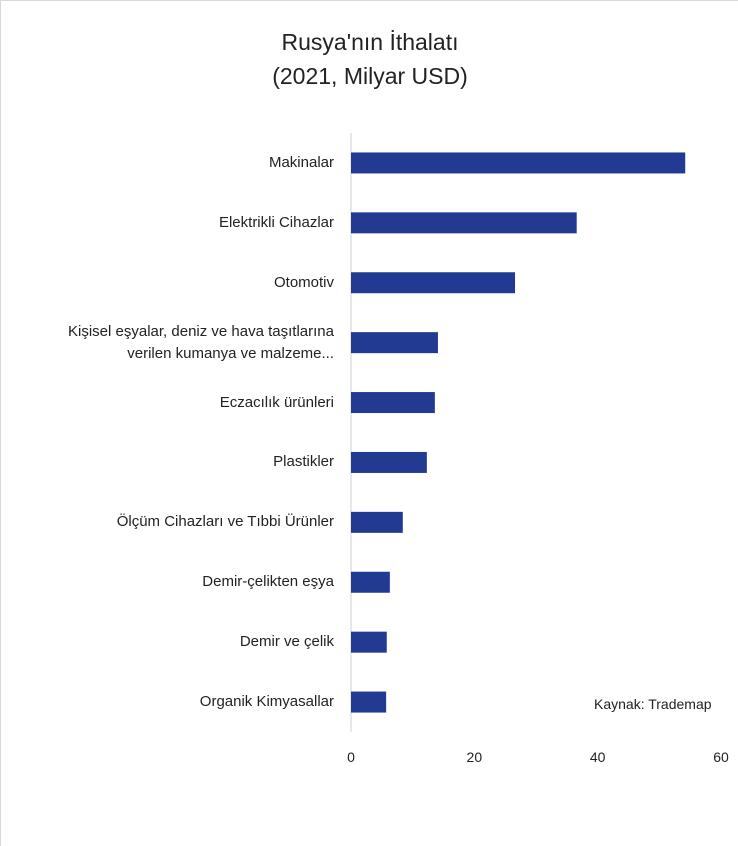  Describe the element at coordinates (303, 462) in the screenshot. I see `y-tick-label: Plastikler` at that location.